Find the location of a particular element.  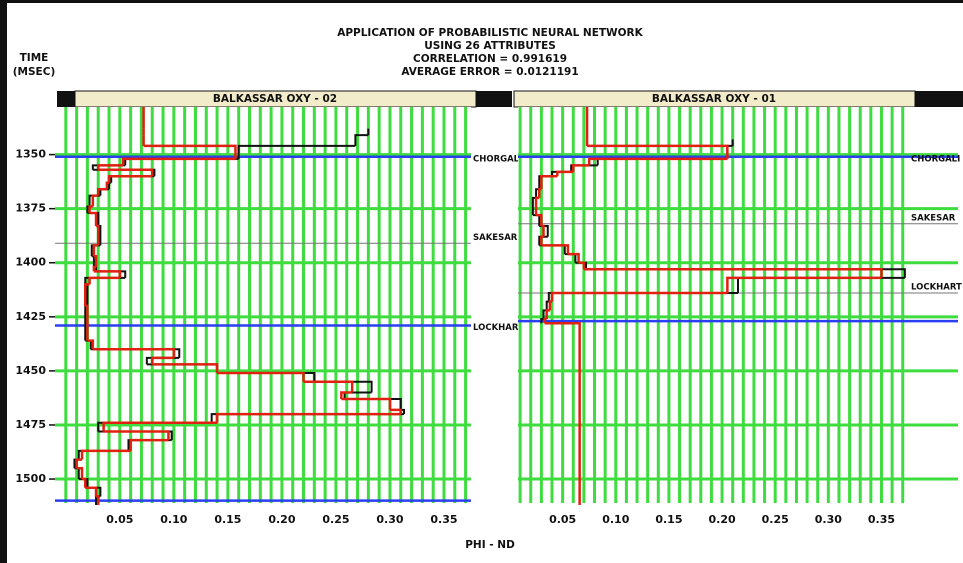

frame-top is located at coordinates (481, 1).